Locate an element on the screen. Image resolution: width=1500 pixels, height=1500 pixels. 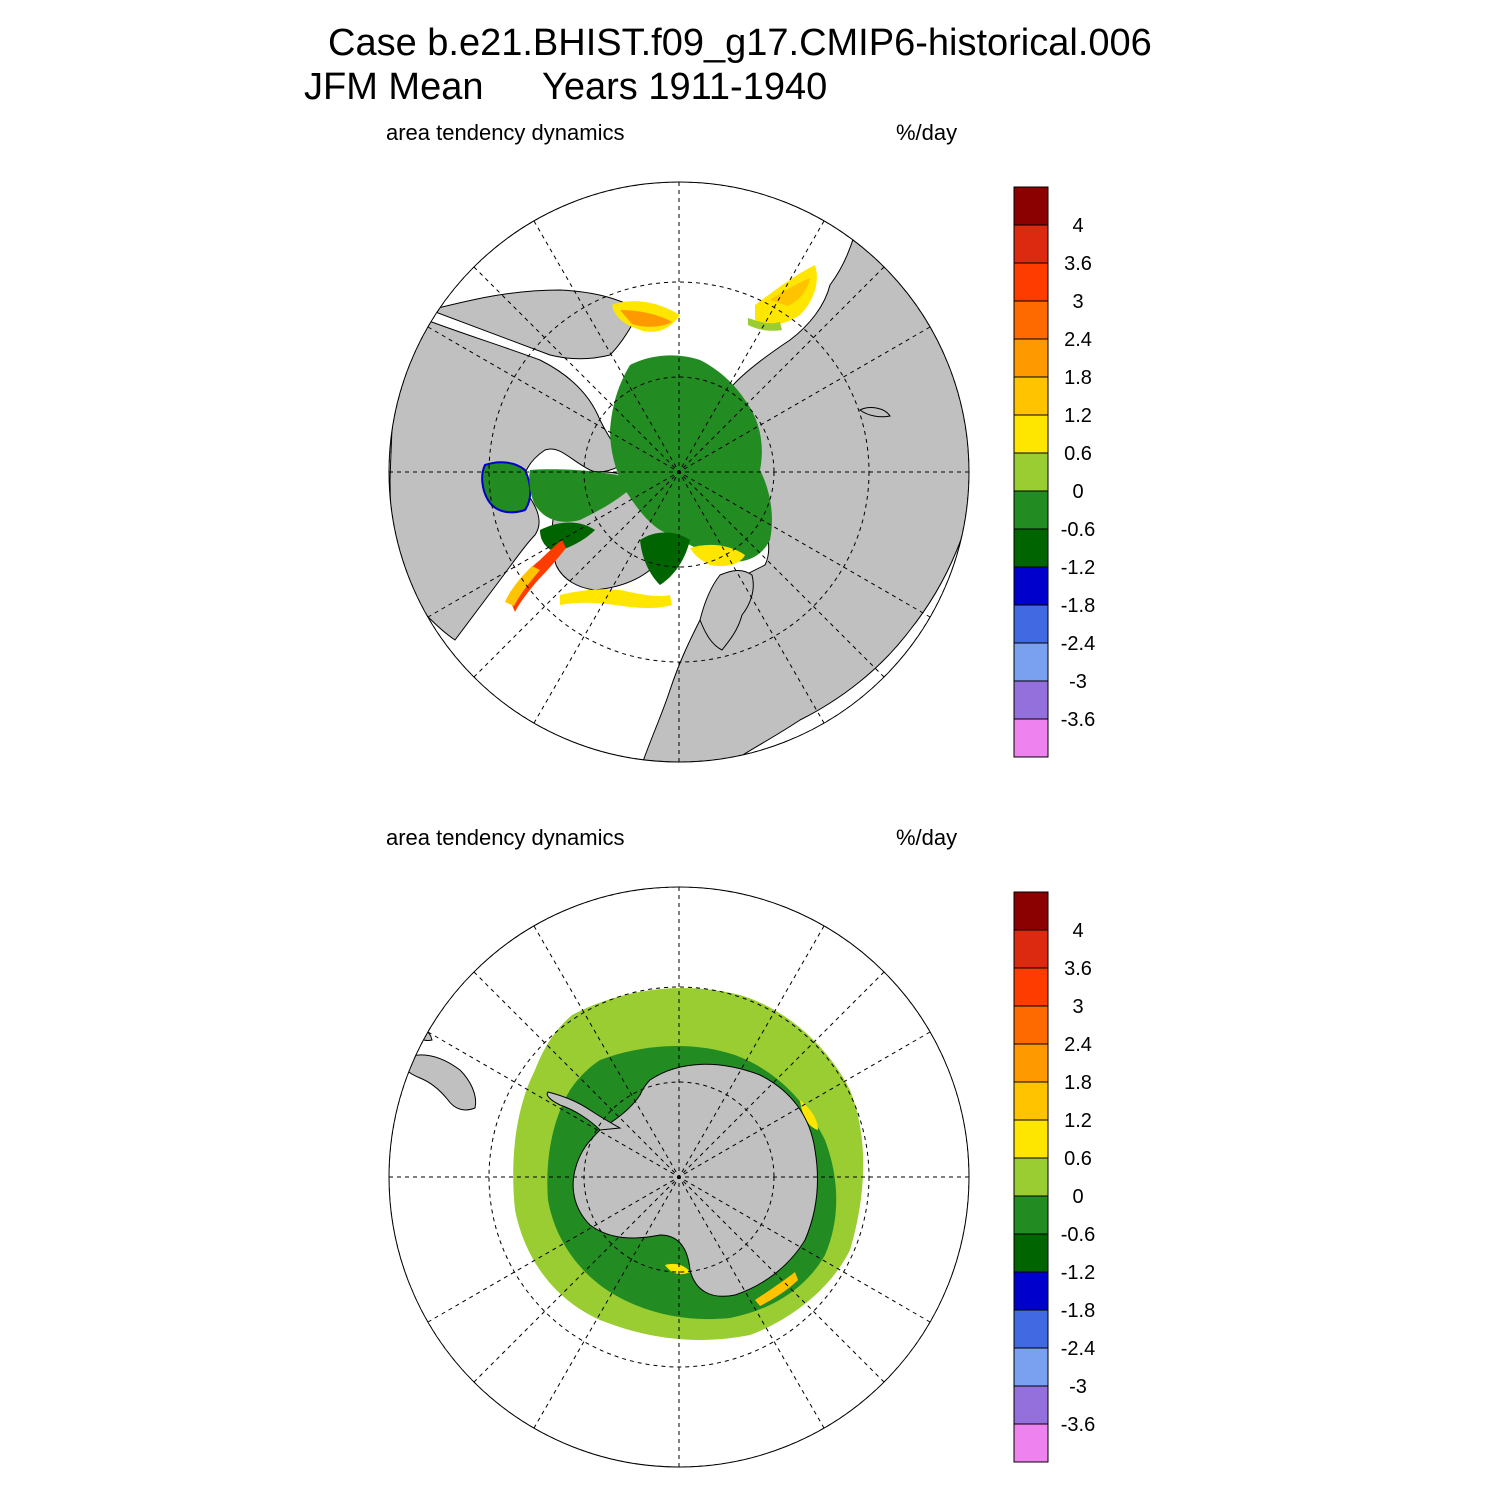
north-colorbar-tick-label: -3.6 is located at coordinates (1078, 720).